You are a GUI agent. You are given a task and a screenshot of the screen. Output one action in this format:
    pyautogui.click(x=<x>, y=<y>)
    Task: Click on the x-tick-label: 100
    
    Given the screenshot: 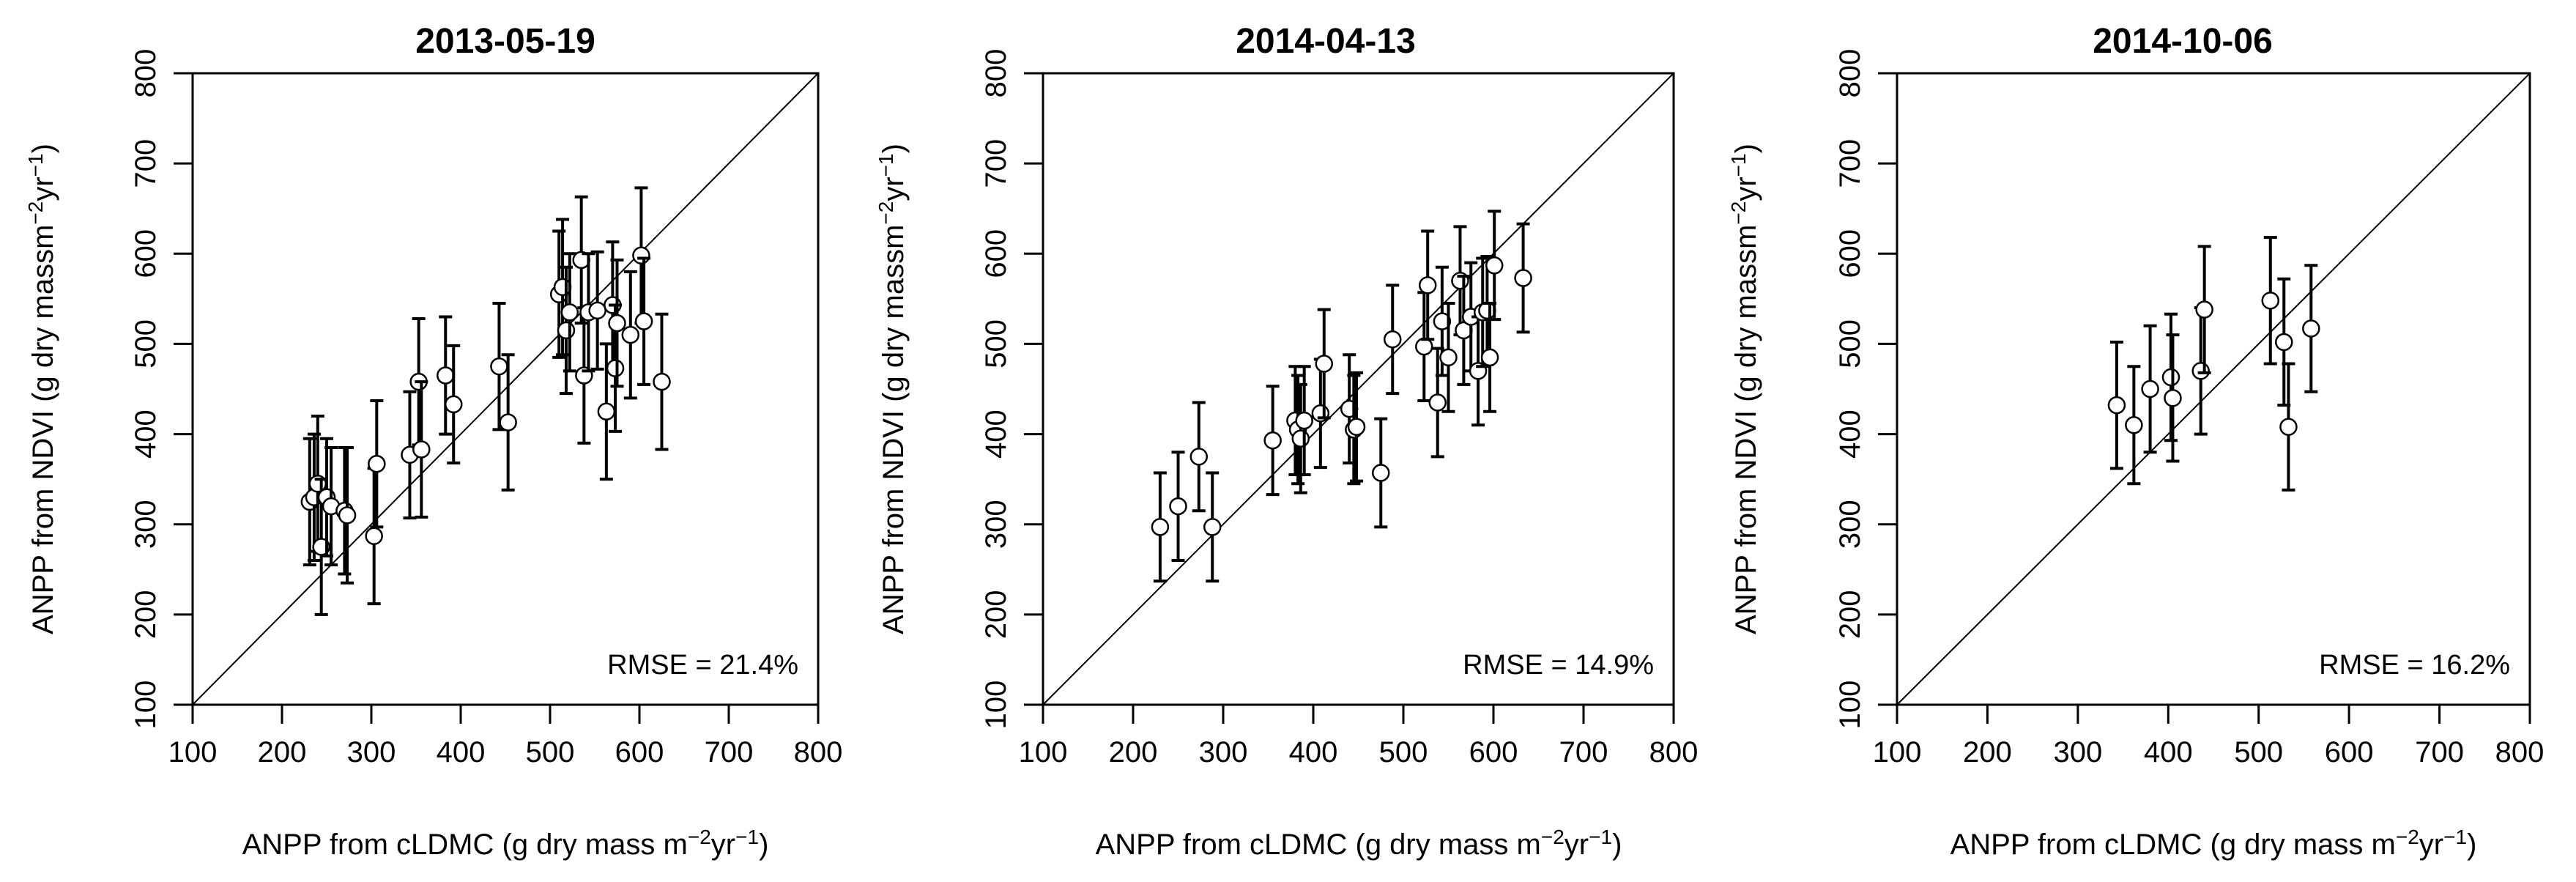 What is the action you would take?
    pyautogui.click(x=193, y=752)
    